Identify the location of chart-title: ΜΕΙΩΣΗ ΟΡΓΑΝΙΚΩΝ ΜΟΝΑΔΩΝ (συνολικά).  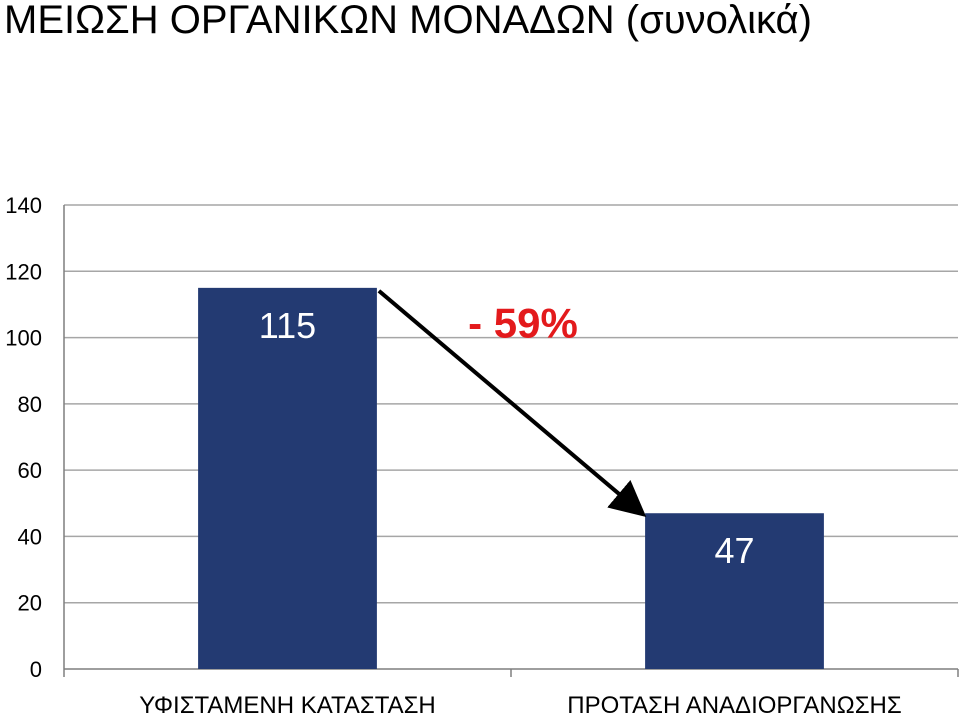
(408, 21).